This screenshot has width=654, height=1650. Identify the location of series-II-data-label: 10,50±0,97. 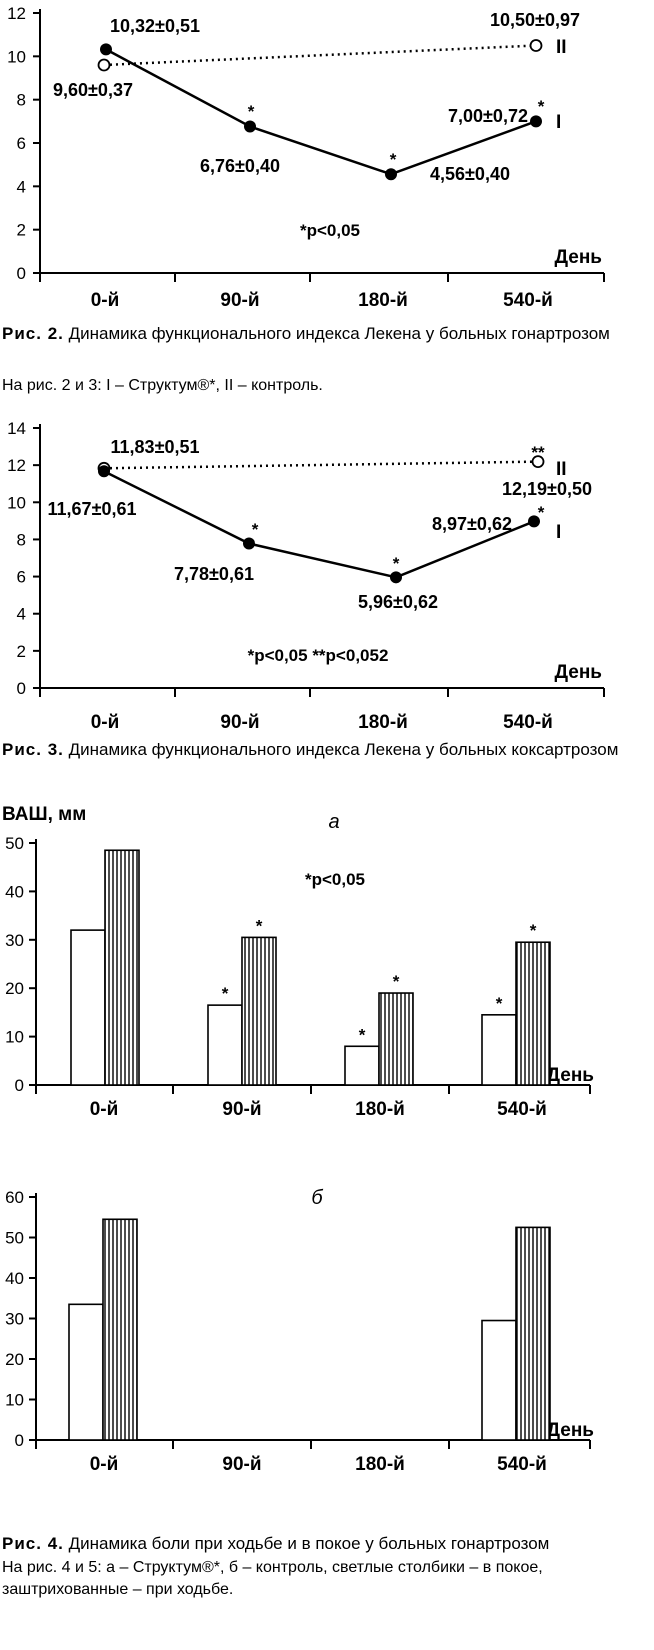
(535, 20).